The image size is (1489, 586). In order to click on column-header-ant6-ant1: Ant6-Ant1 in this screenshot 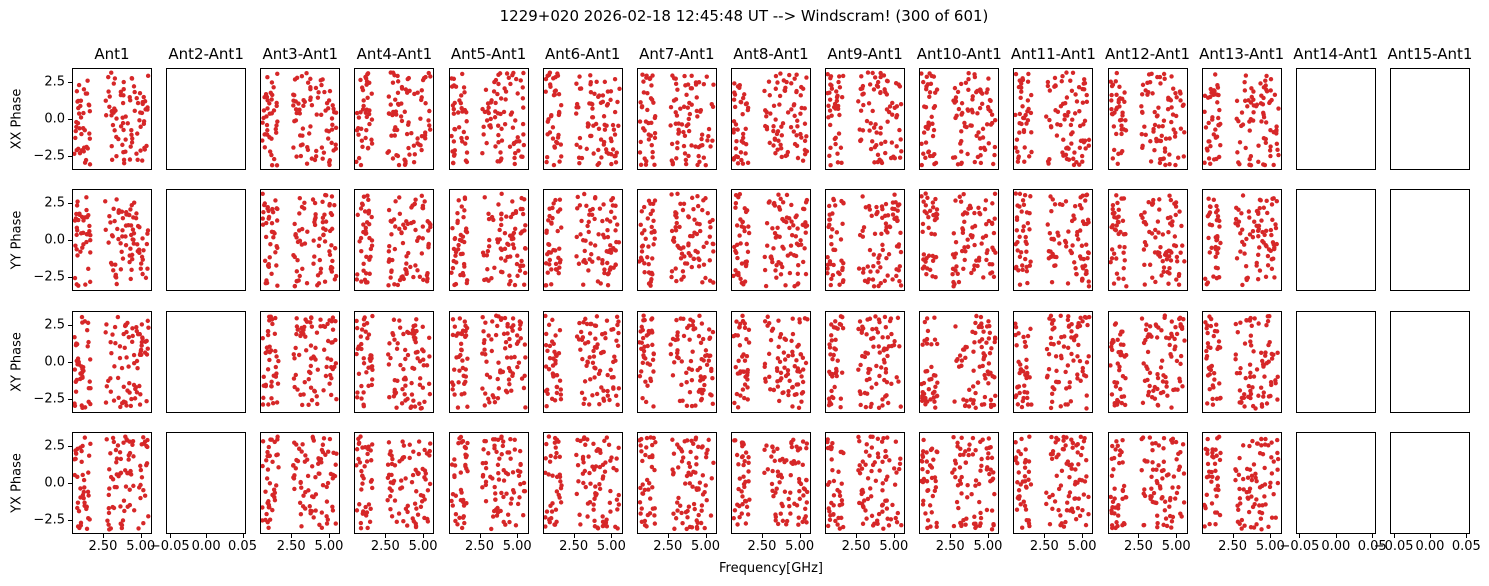, I will do `click(582, 54)`.